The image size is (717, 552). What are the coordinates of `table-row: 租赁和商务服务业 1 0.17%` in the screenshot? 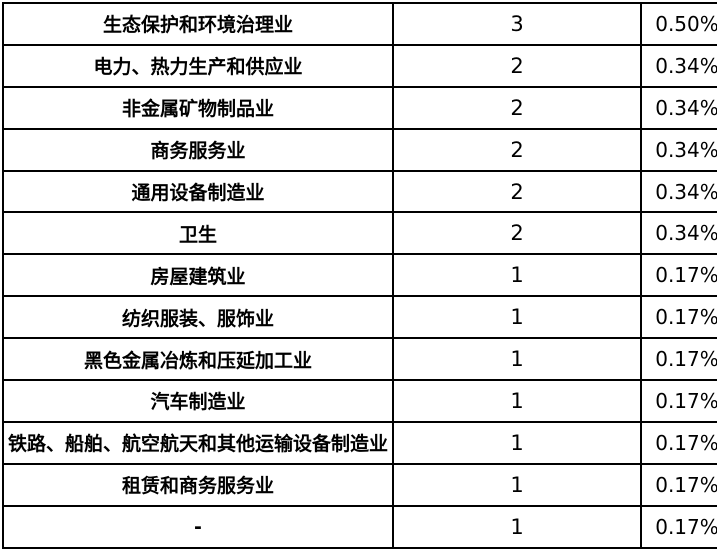 It's located at (359, 484).